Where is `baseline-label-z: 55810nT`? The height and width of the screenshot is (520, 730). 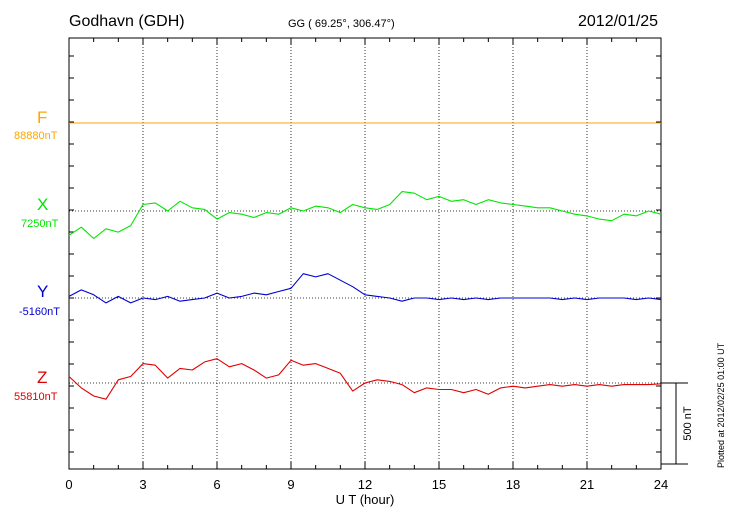 baseline-label-z: 55810nT is located at coordinates (36, 397).